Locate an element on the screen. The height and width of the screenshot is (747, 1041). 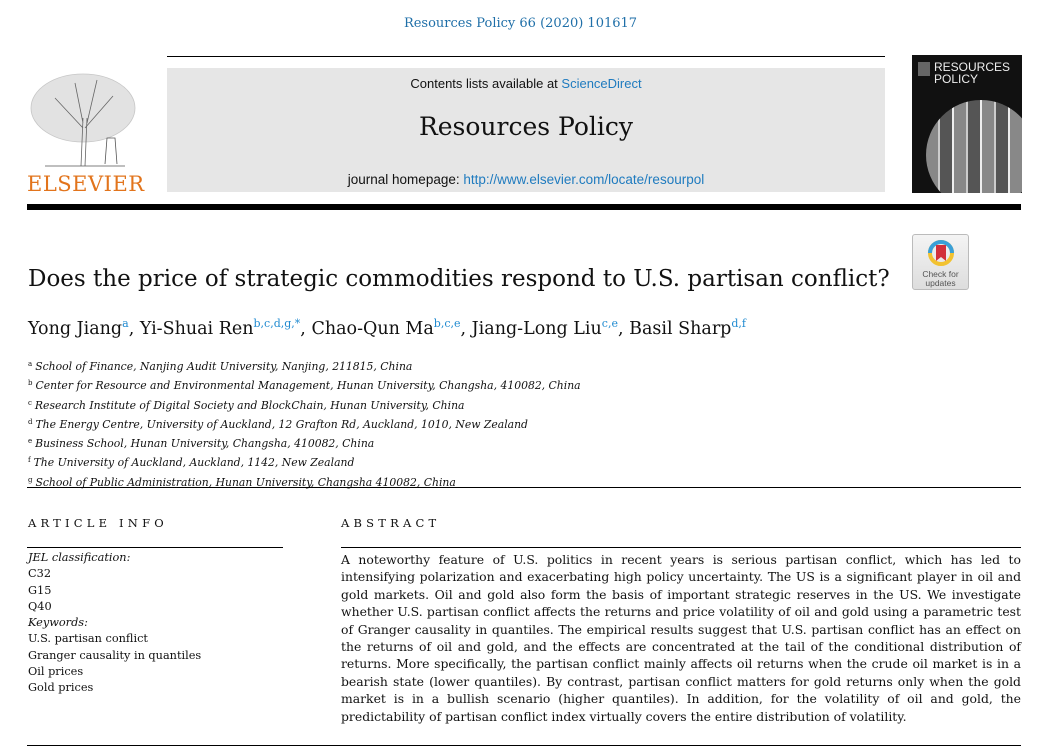
badge-line-1: Check for is located at coordinates (940, 274).